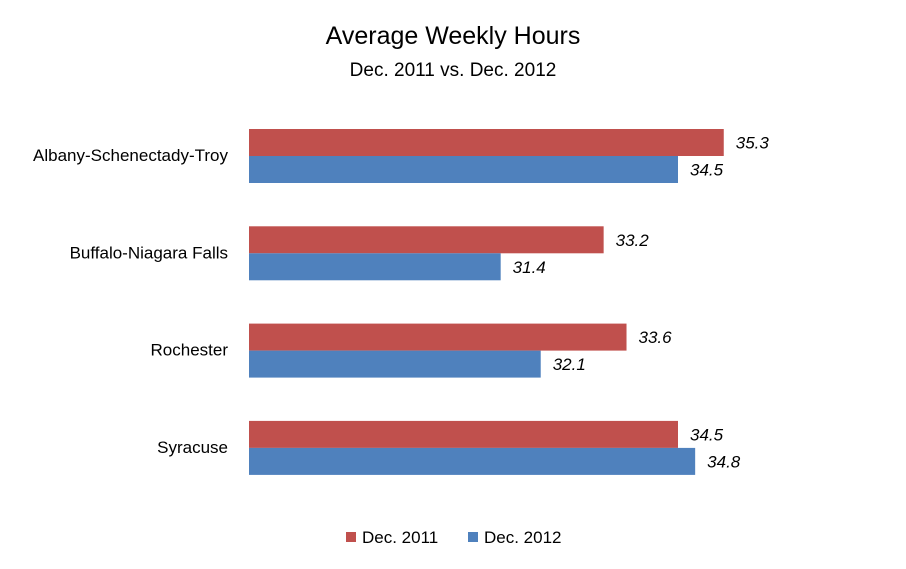 This screenshot has height=569, width=906. I want to click on data-label-syracuse-dec-2012: 34.8, so click(724, 461).